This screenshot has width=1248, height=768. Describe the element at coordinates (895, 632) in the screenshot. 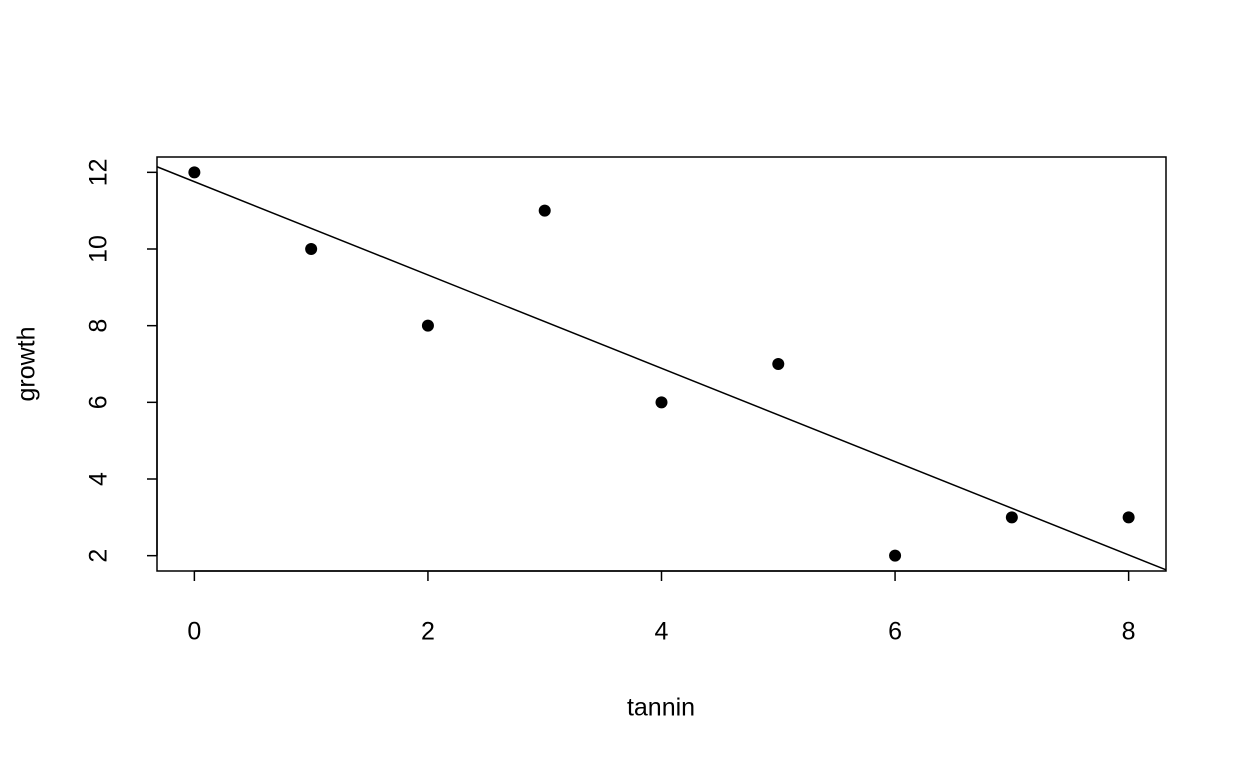

I see `x-tick-label: 6` at that location.